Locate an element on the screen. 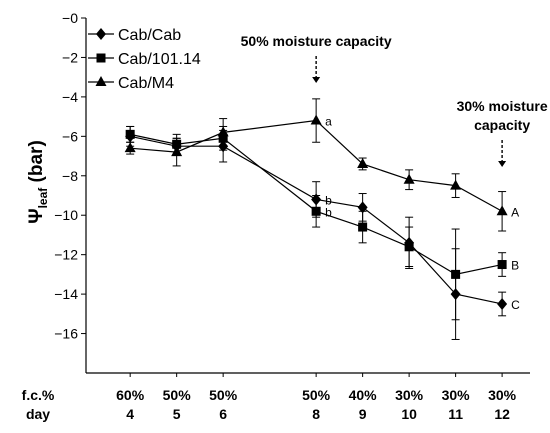  y-axis-label: Ψleaf (bar) is located at coordinates (38, 182).